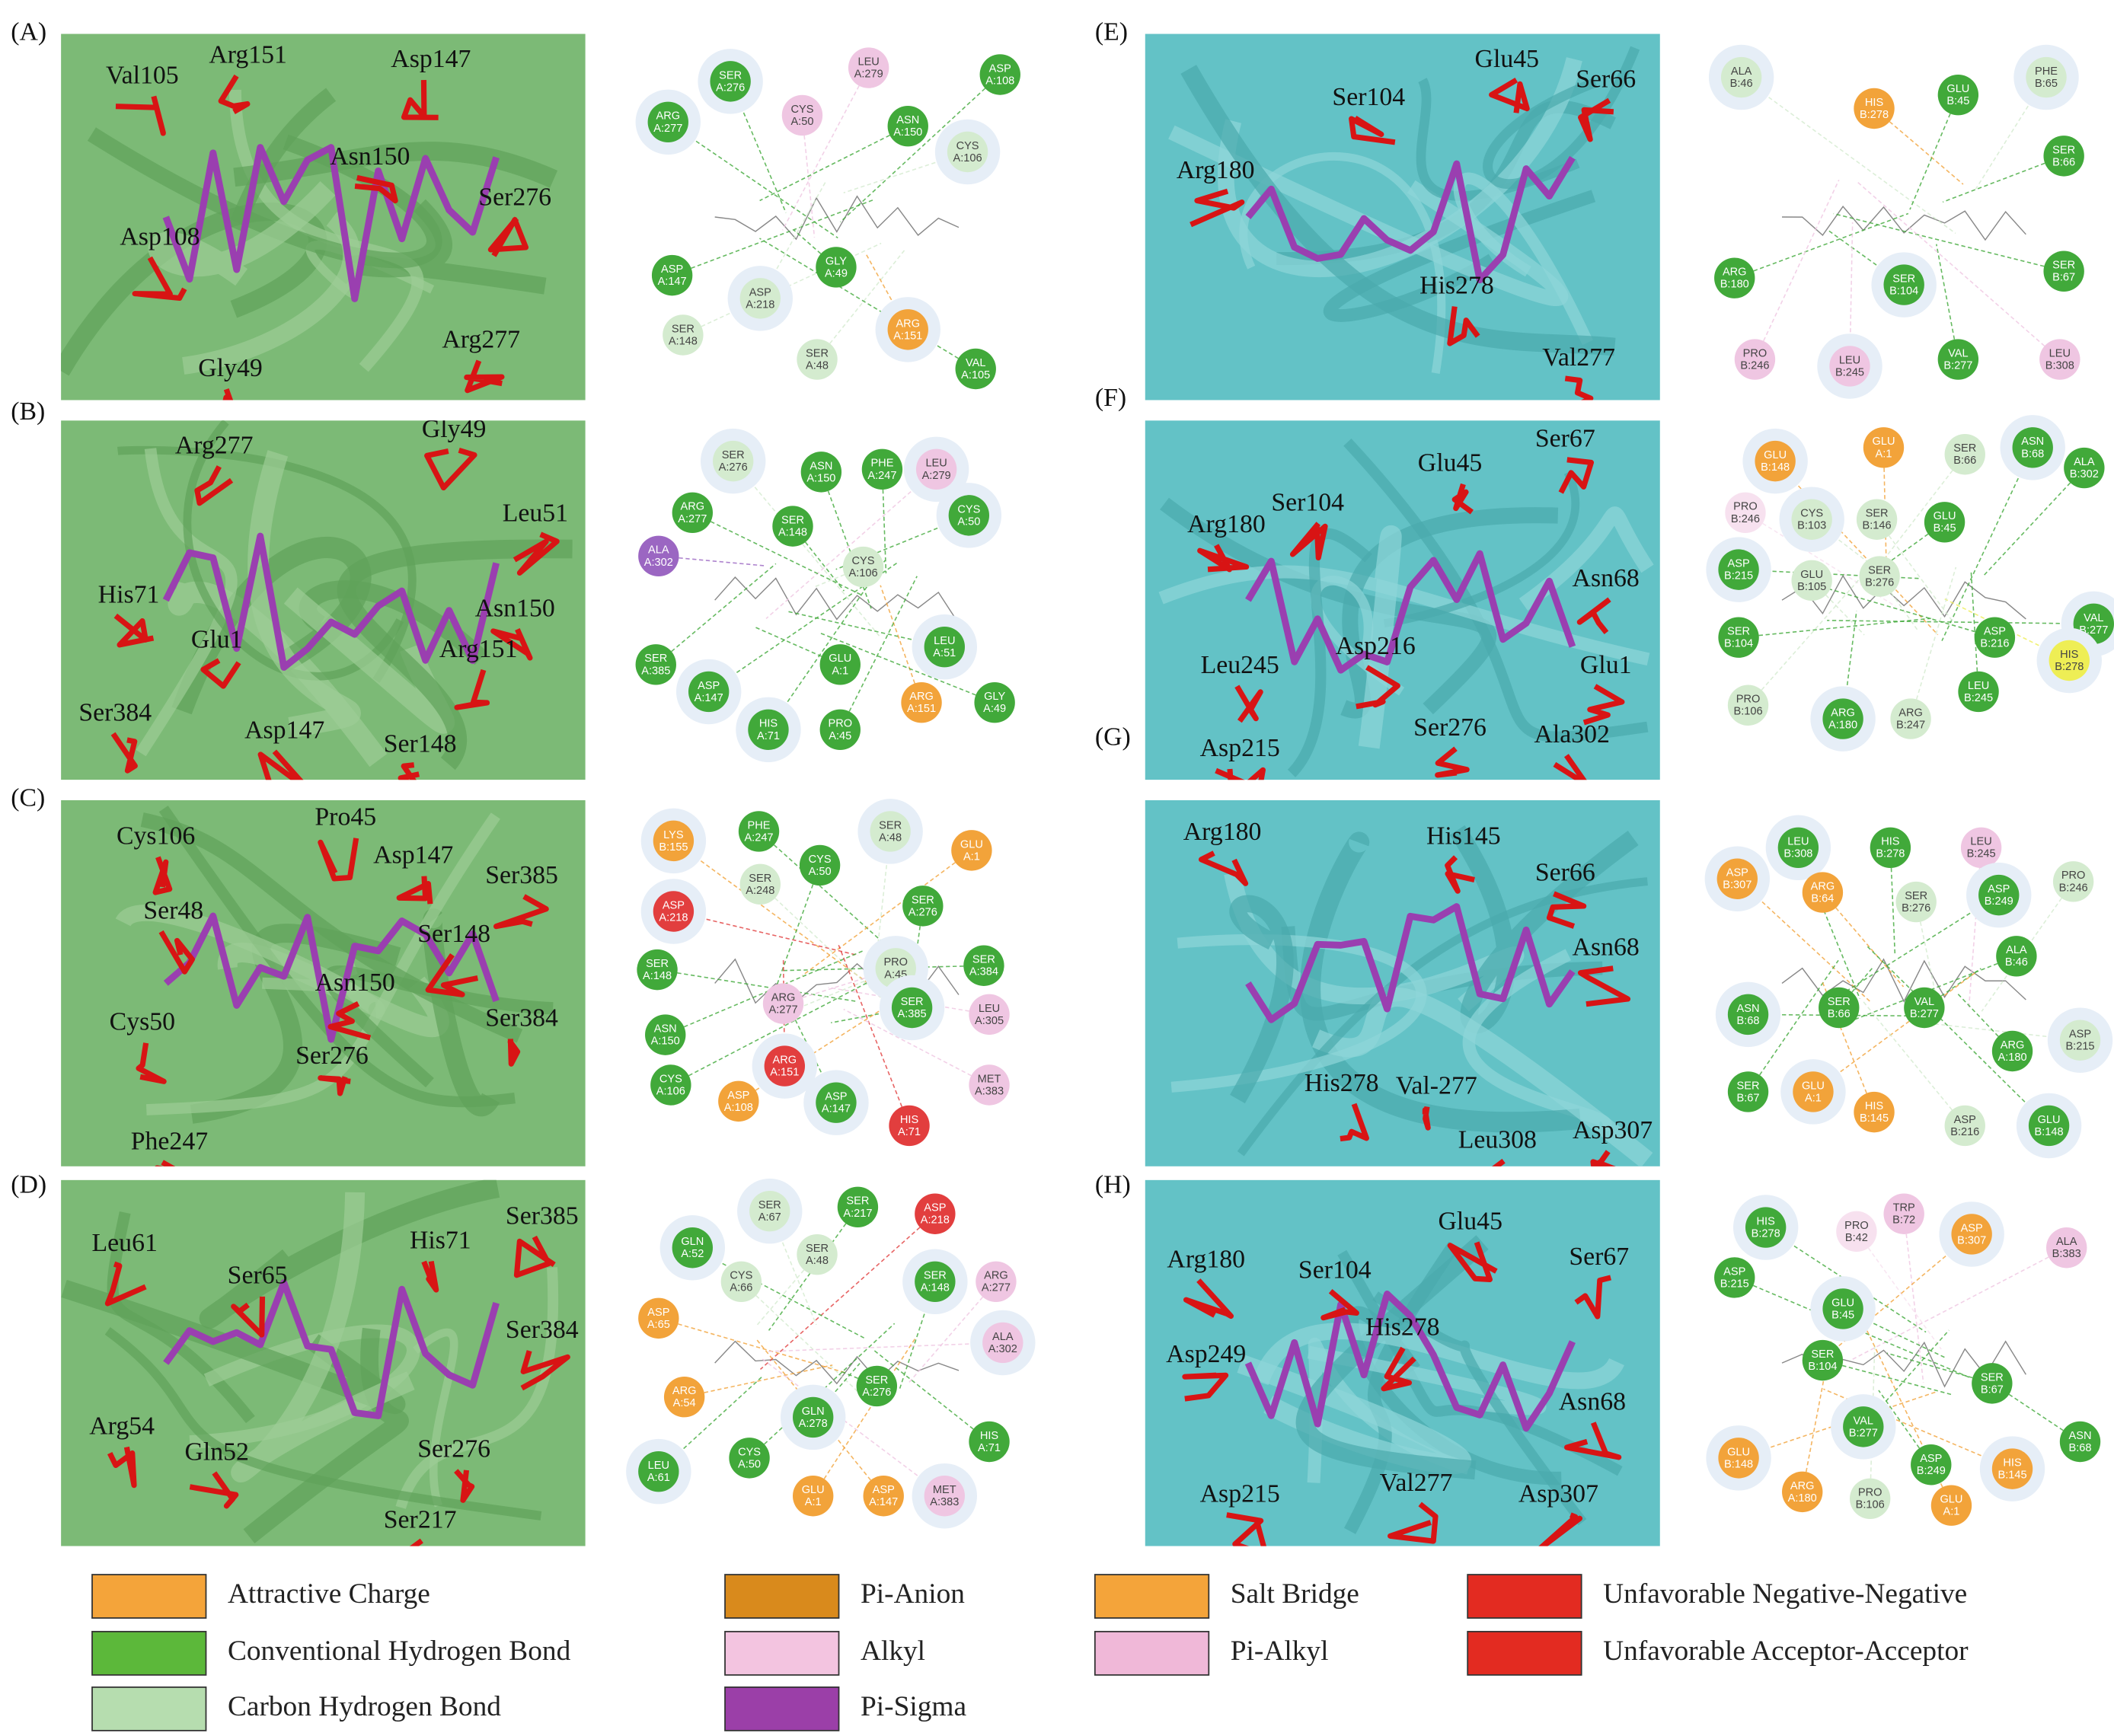 This screenshot has height=1736, width=2114. Describe the element at coordinates (1368, 97) in the screenshot. I see `residue-label: Ser104` at that location.